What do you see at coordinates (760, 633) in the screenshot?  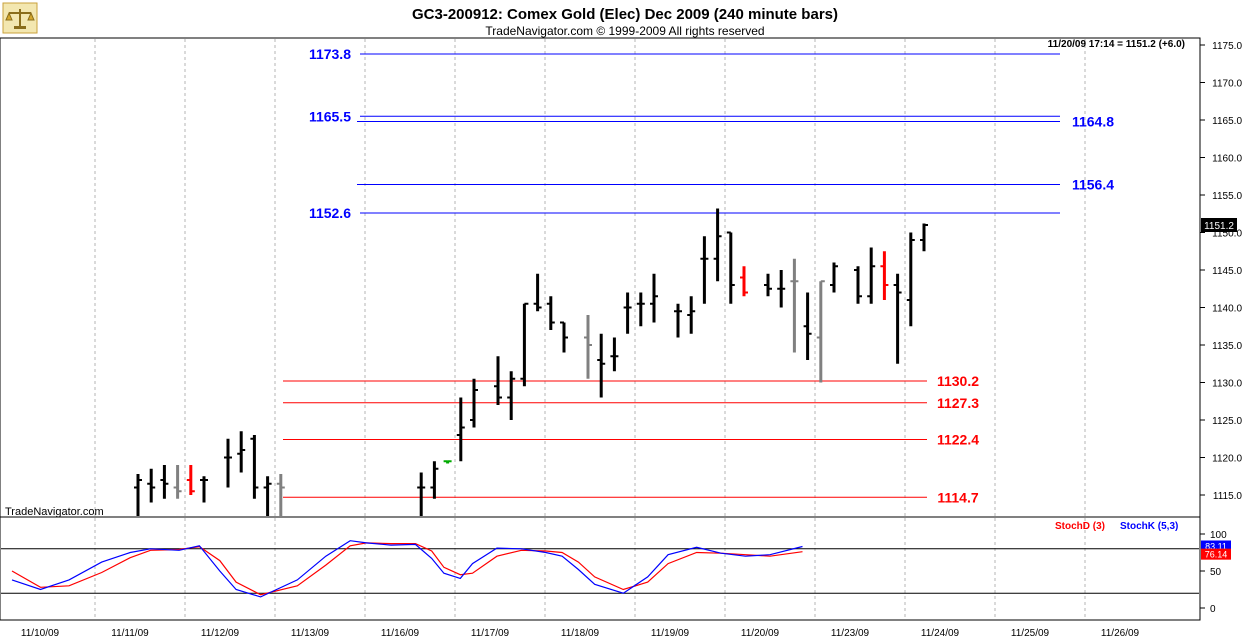 I see `x-tick-label: 11/20/09` at bounding box center [760, 633].